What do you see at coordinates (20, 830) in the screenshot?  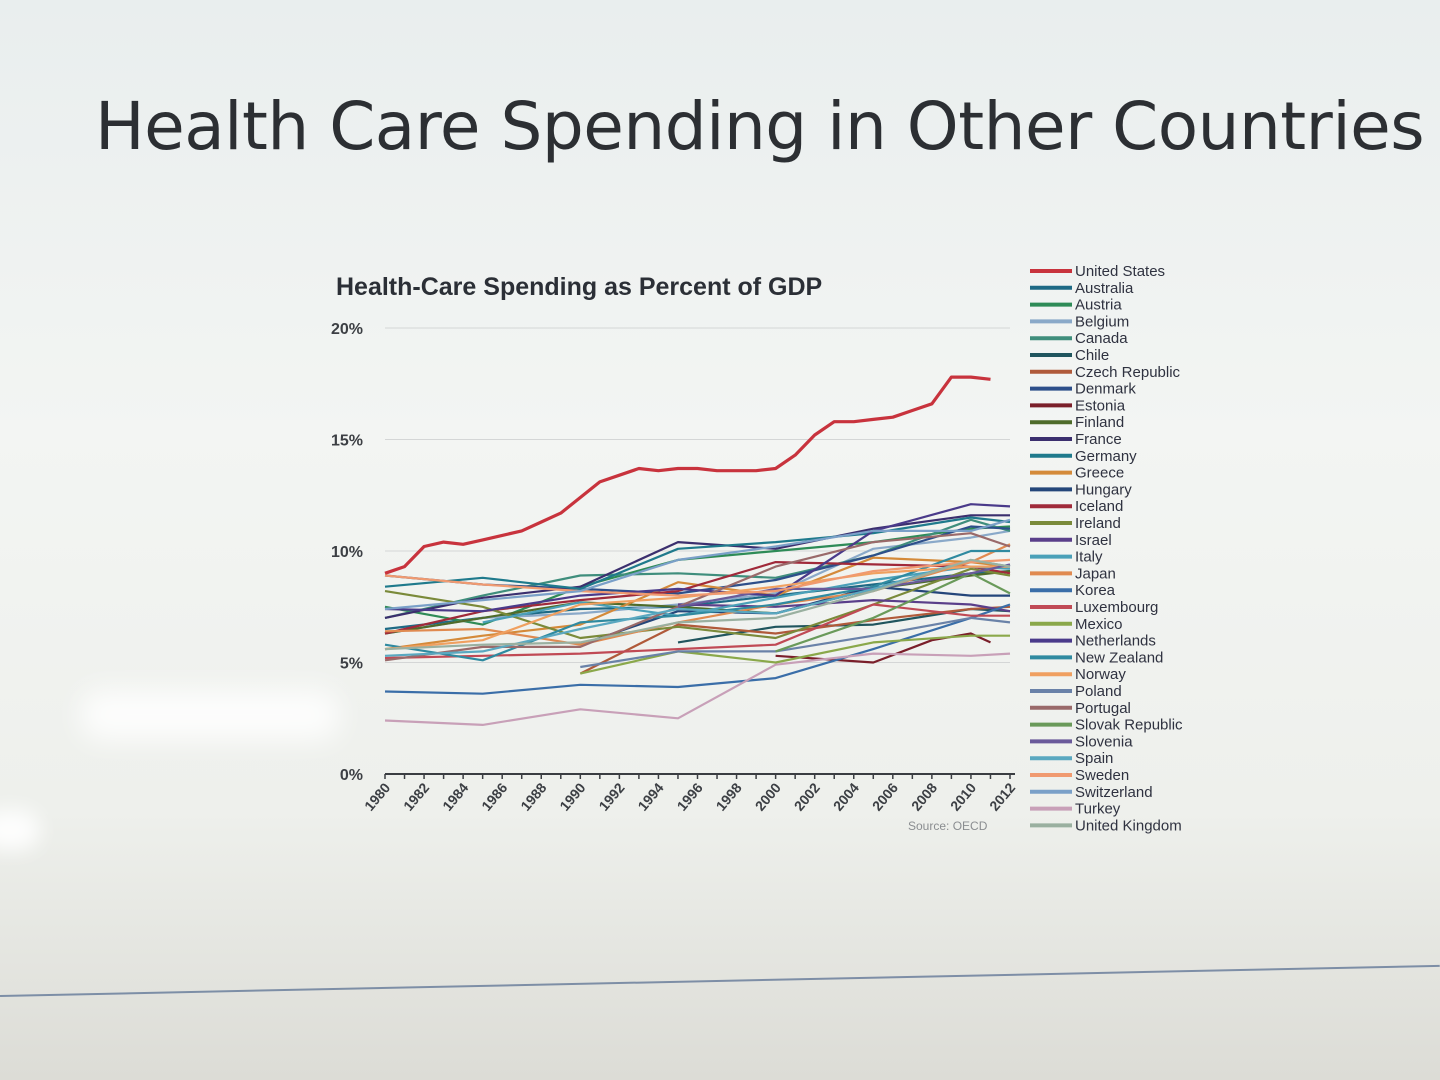 I see `screen-glare-left` at bounding box center [20, 830].